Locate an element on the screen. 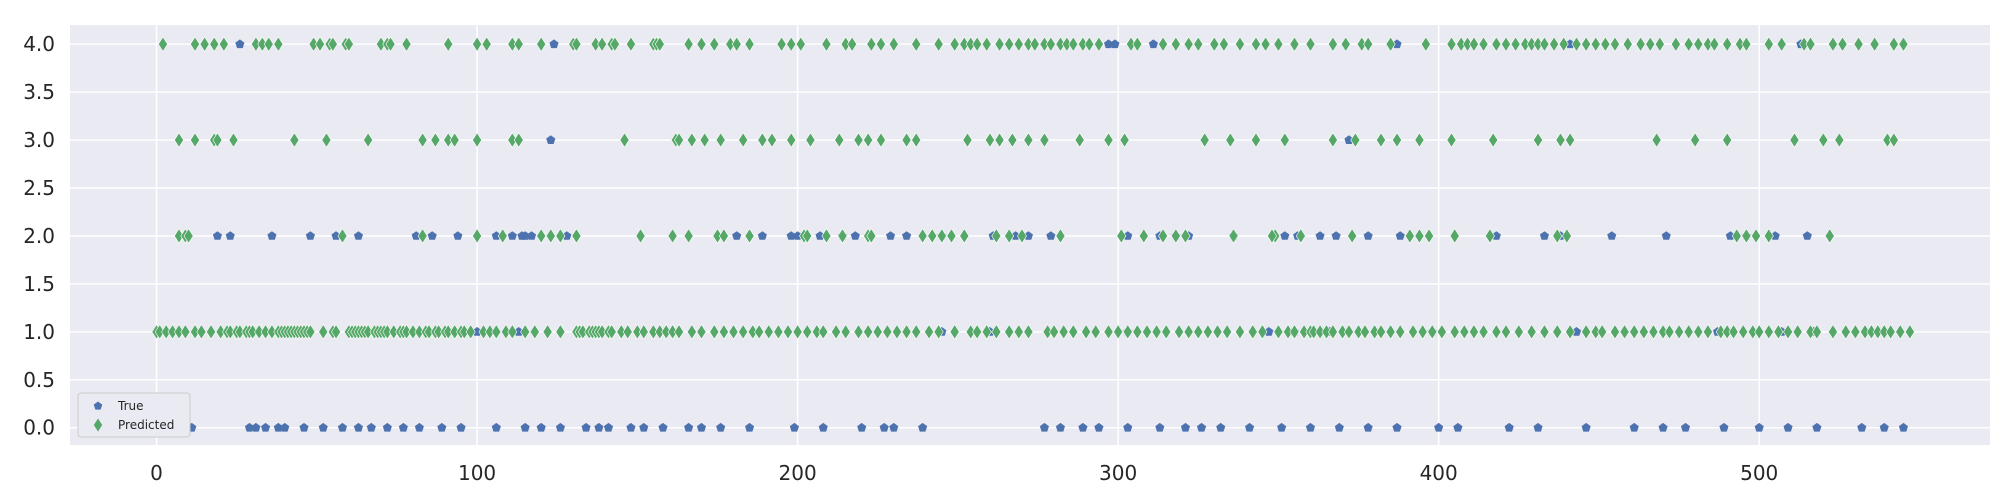  y-tick-label: 1.5 is located at coordinates (39, 284).